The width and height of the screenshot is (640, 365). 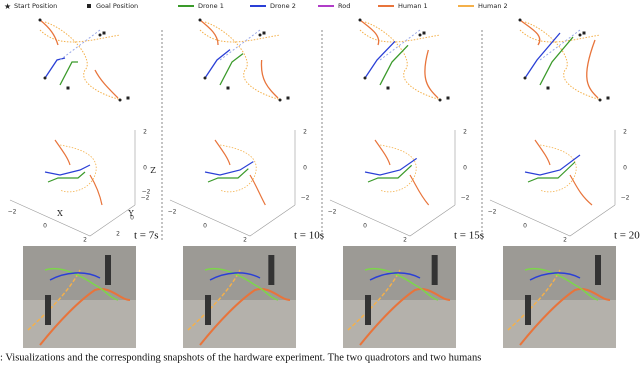 What do you see at coordinates (469, 236) in the screenshot?
I see `time-label: t = 15s` at bounding box center [469, 236].